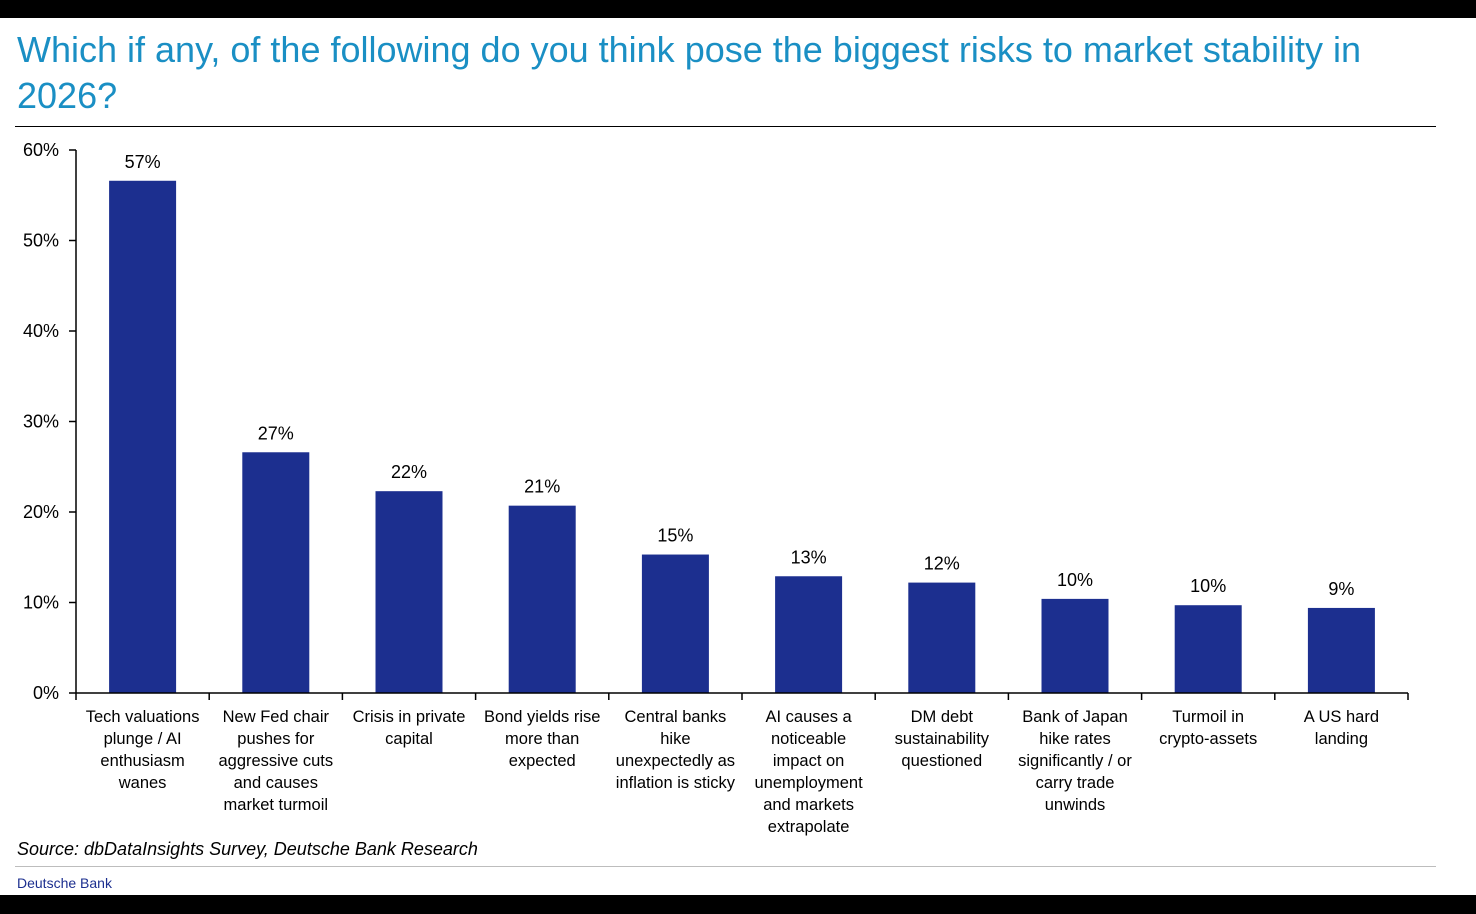 Image resolution: width=1476 pixels, height=914 pixels. Describe the element at coordinates (942, 564) in the screenshot. I see `bar-value-label: 12%` at that location.